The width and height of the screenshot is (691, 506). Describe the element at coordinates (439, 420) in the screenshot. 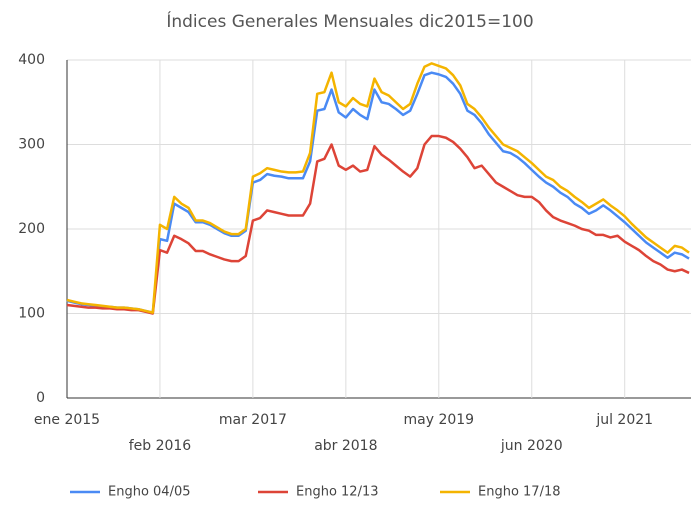

I see `x-tick-label: may 2019` at that location.